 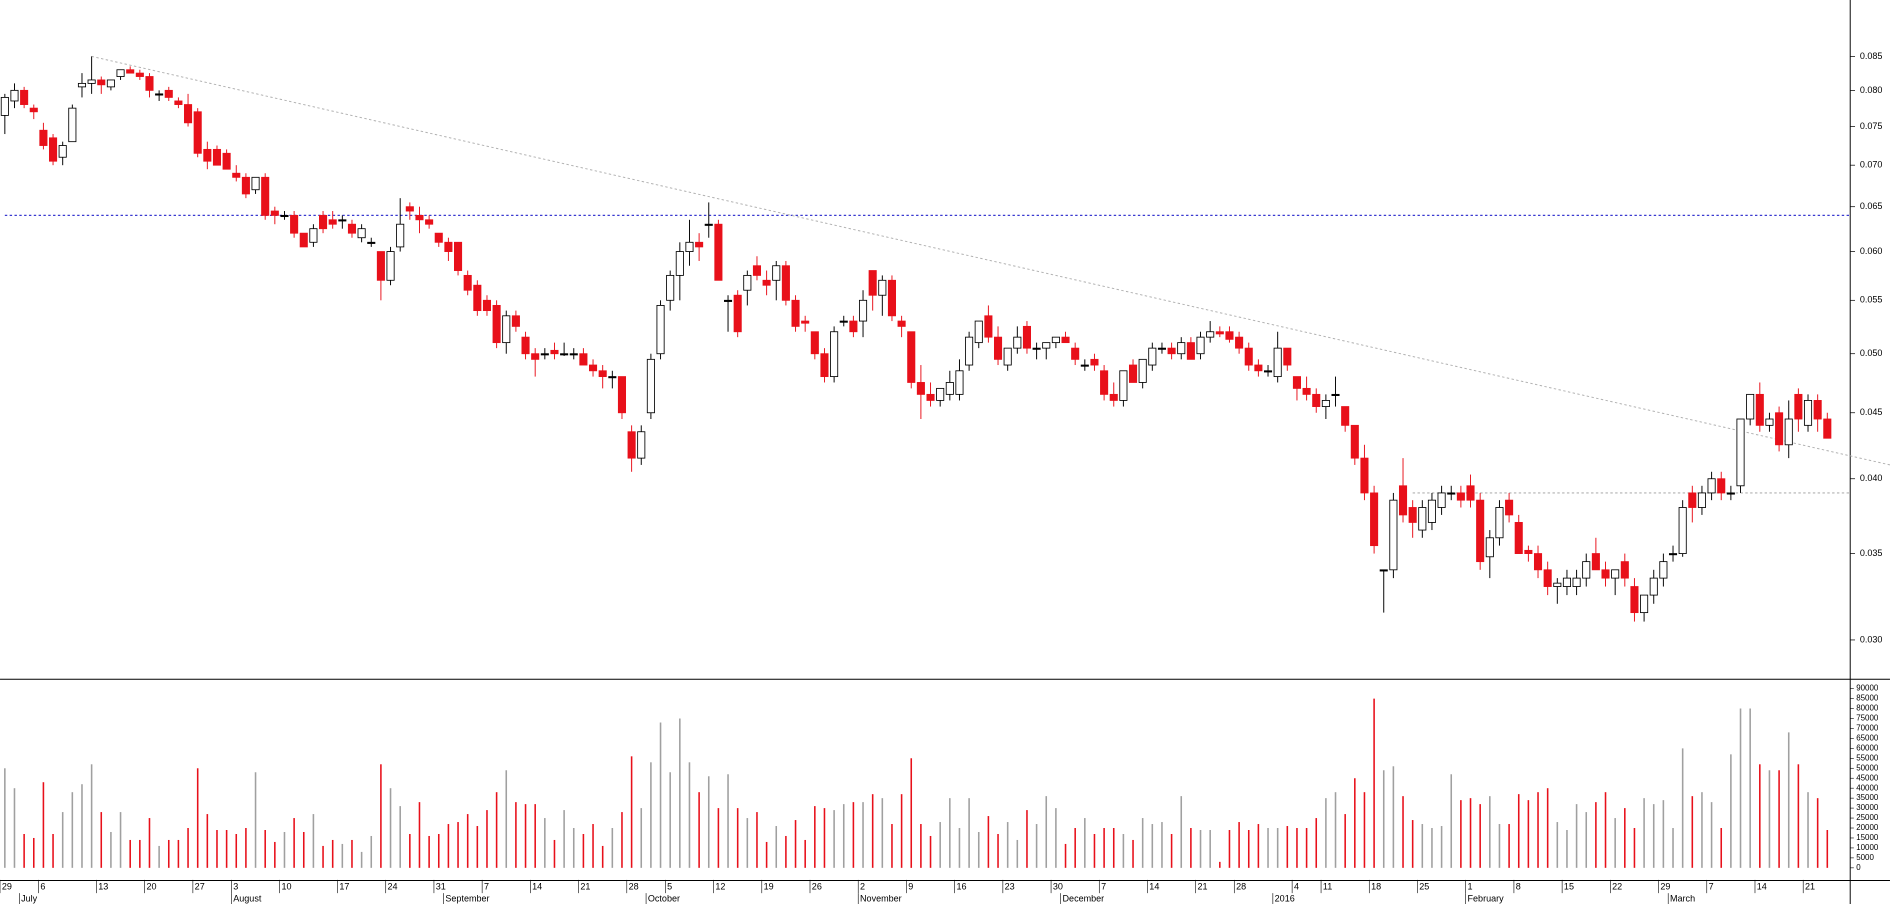 What do you see at coordinates (1518, 887) in the screenshot?
I see `x-tick-label: 8` at bounding box center [1518, 887].